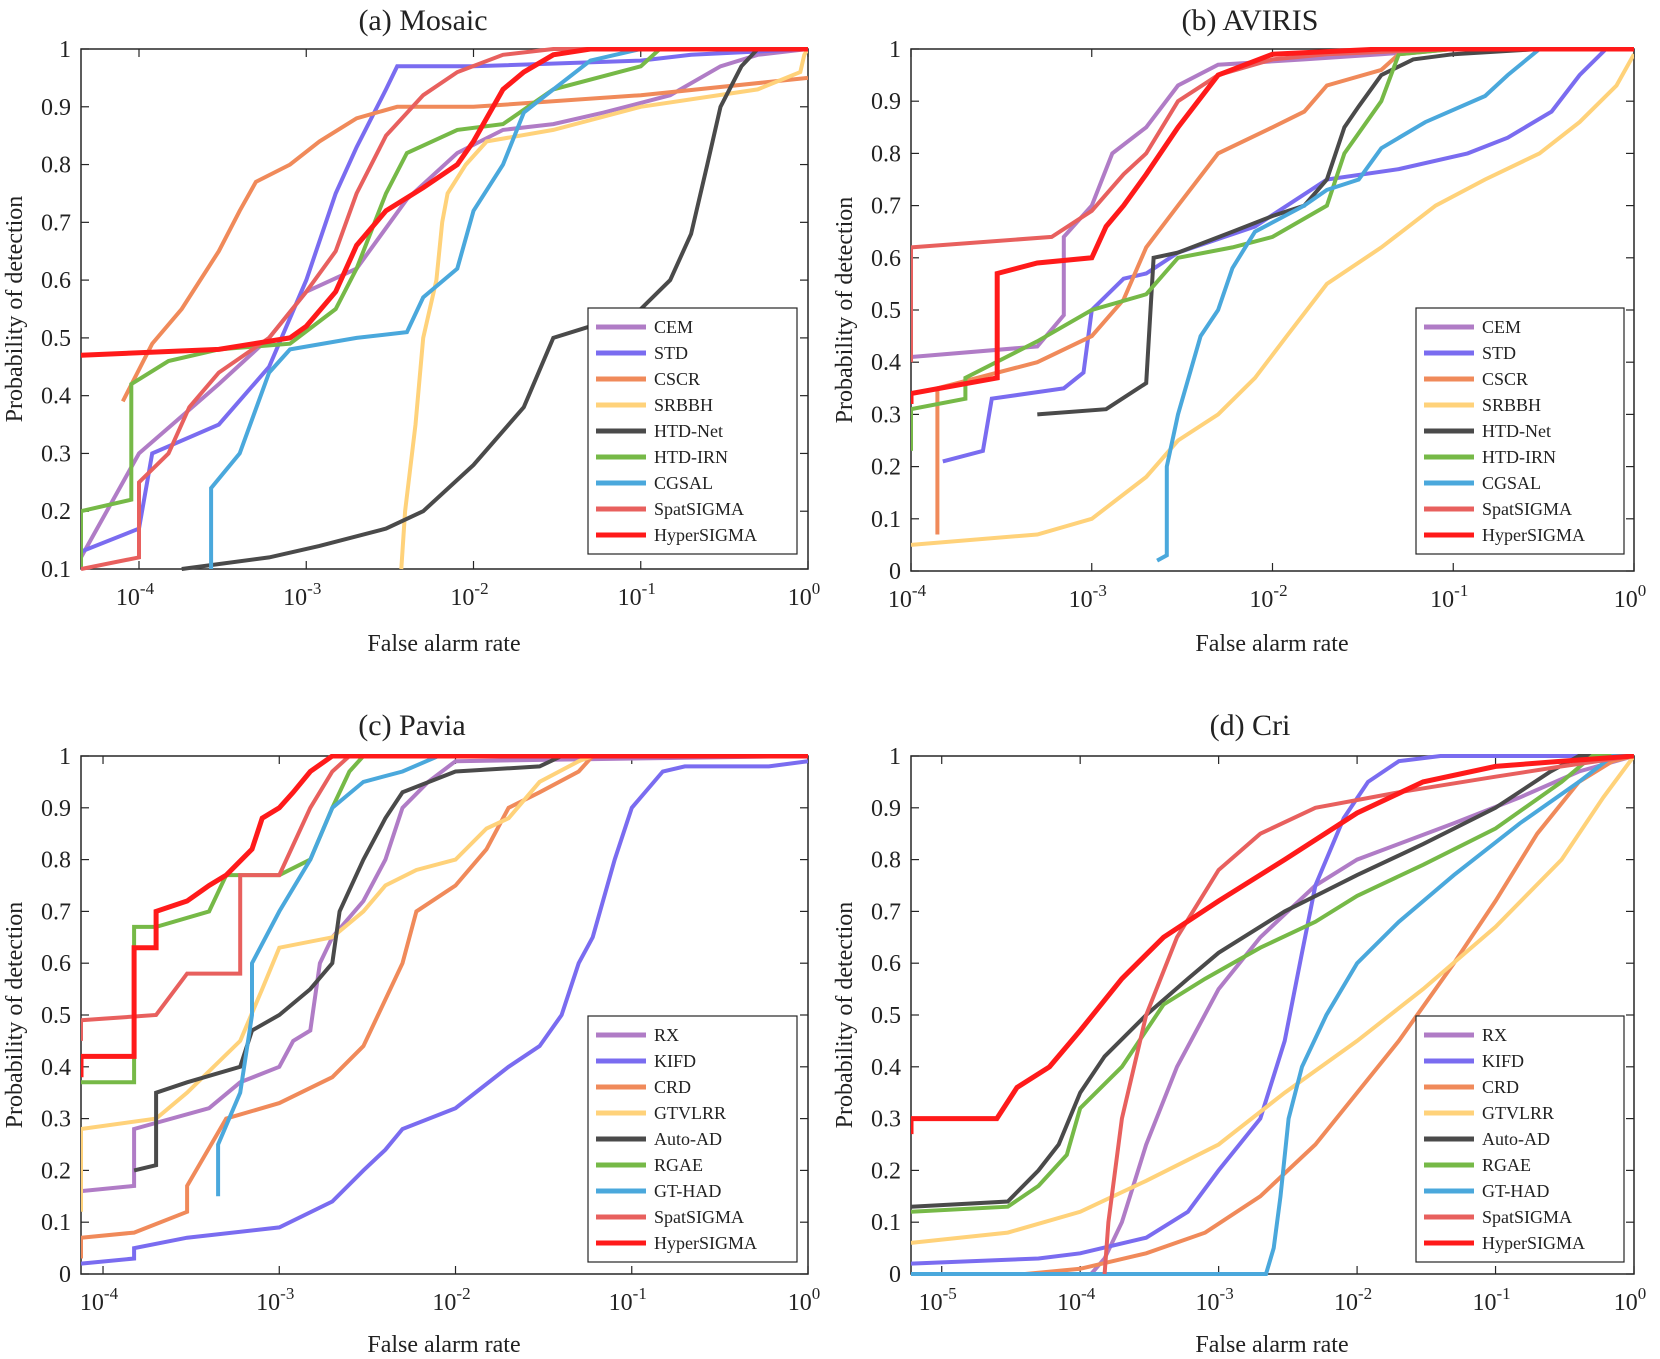 Image resolution: width=1660 pixels, height=1359 pixels. What do you see at coordinates (411, 725) in the screenshot?
I see `panel-c-title: (c) Pavia` at bounding box center [411, 725].